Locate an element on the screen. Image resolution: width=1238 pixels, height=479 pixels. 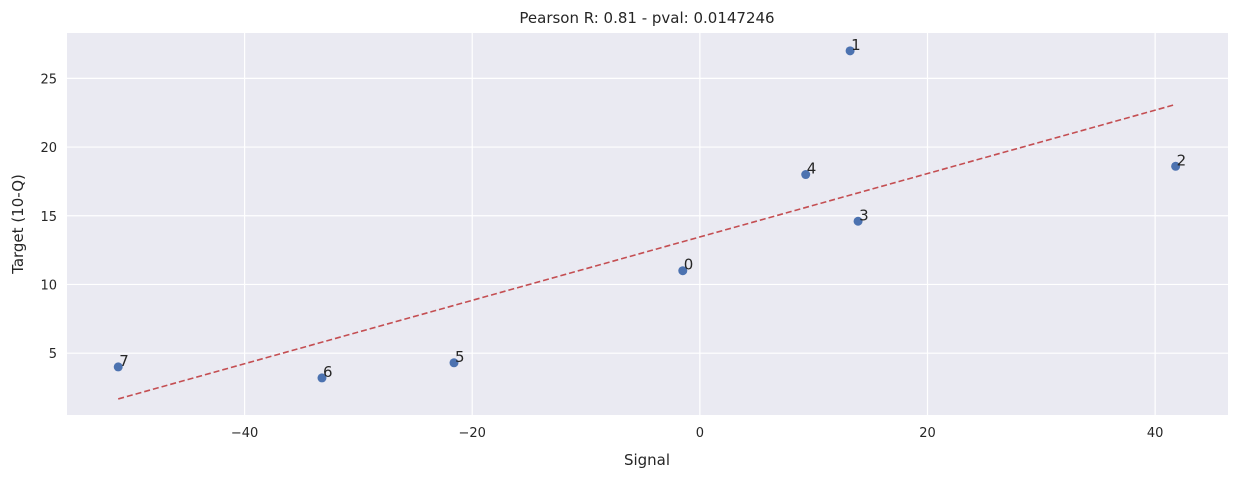
x-tick-label: 20 is located at coordinates (927, 433).